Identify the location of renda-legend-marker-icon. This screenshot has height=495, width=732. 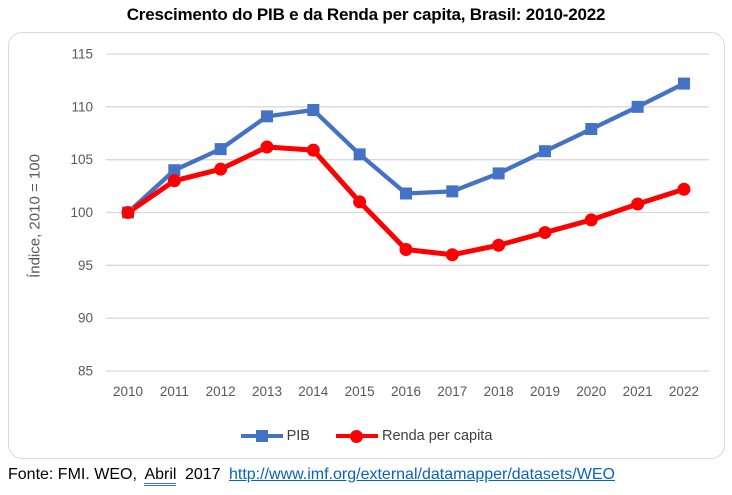
(356, 436).